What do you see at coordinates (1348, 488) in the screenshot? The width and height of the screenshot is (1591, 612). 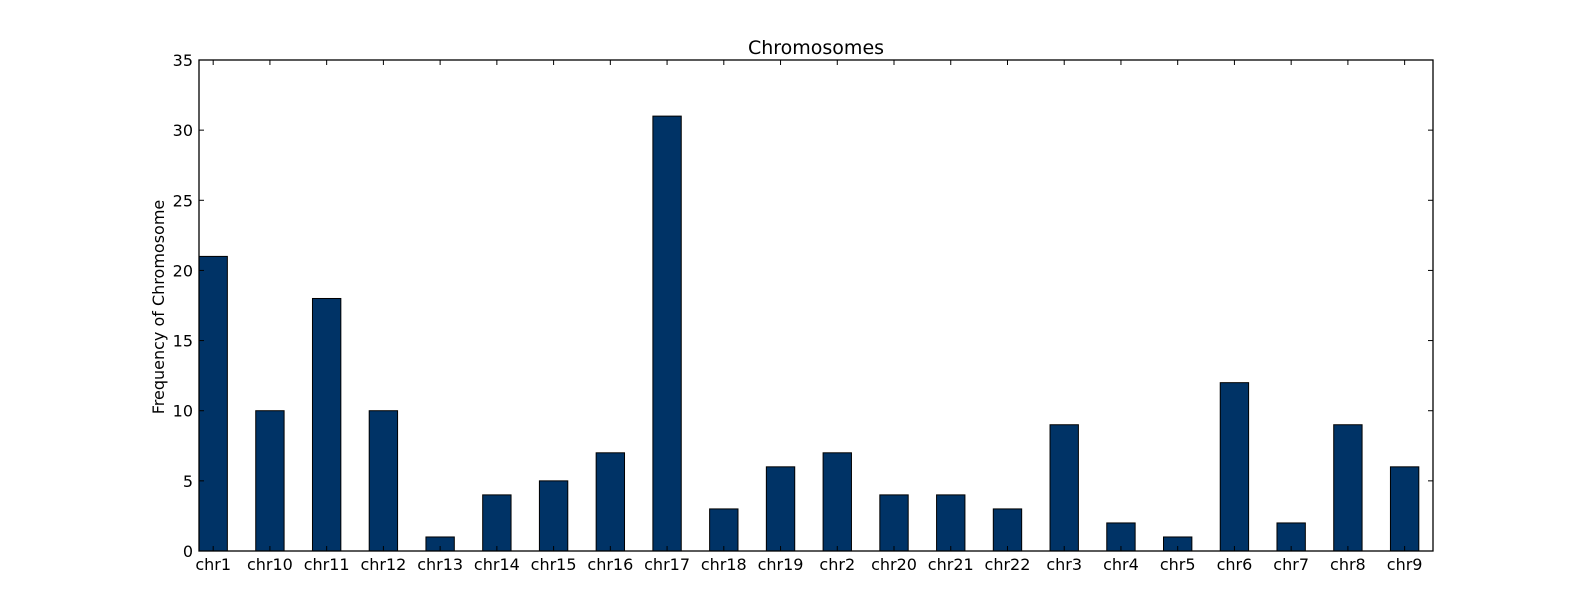 I see `bar-chr8` at bounding box center [1348, 488].